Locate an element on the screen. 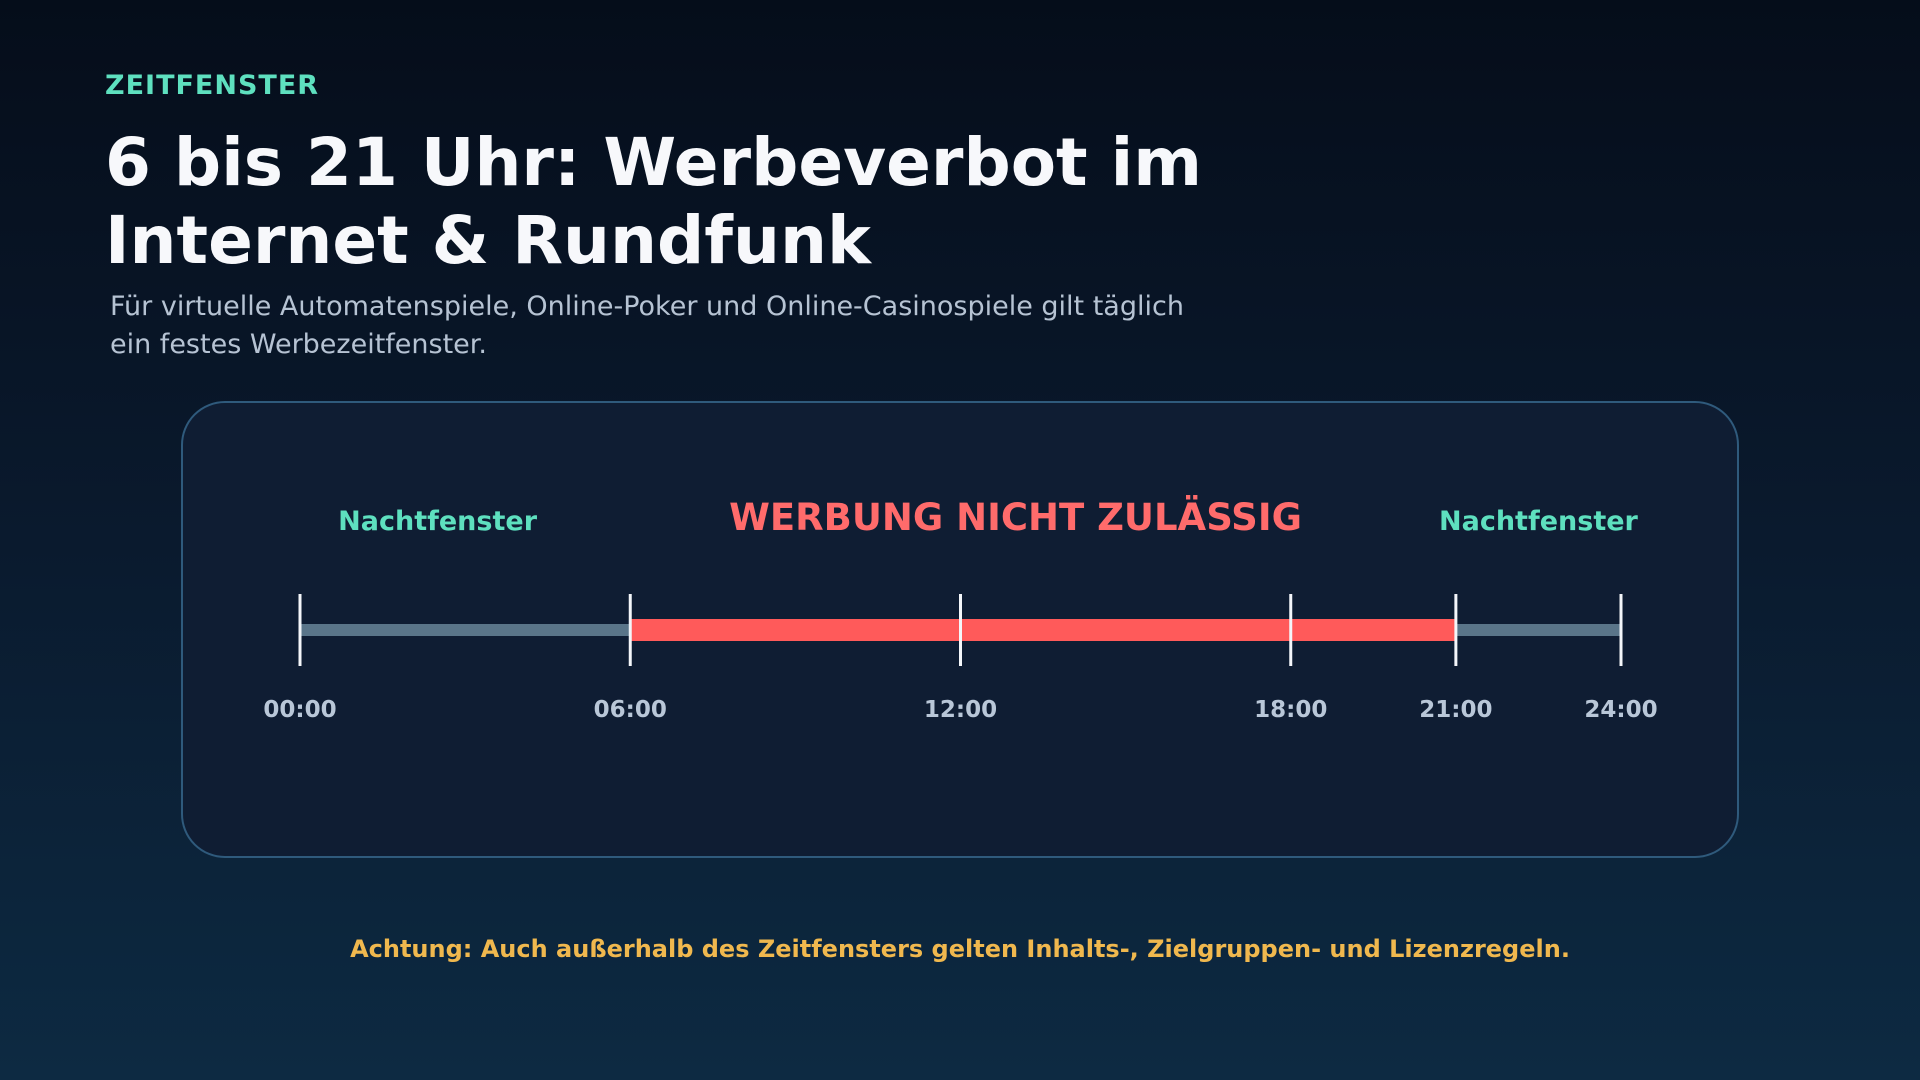  tick-label: 00:00 is located at coordinates (299, 710).